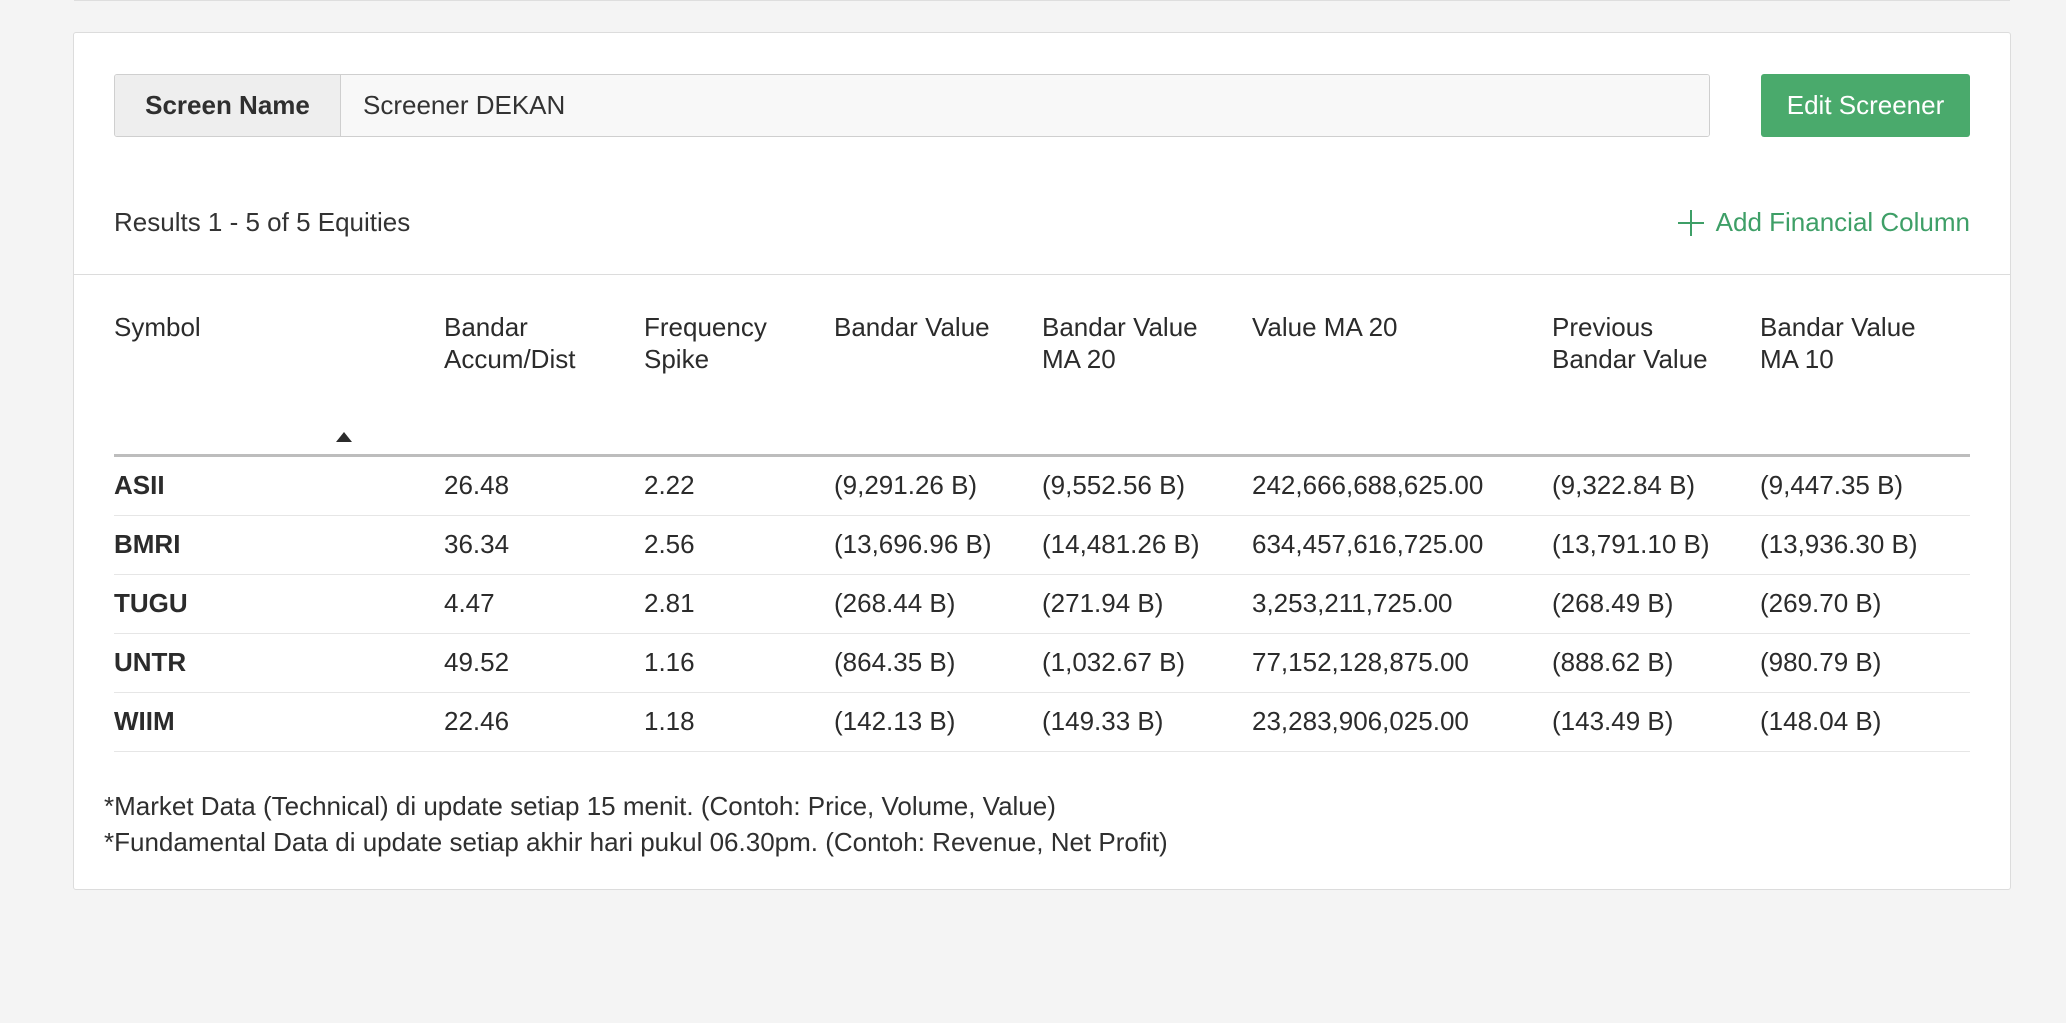  What do you see at coordinates (739, 485) in the screenshot?
I see `table-cell: 2.22` at bounding box center [739, 485].